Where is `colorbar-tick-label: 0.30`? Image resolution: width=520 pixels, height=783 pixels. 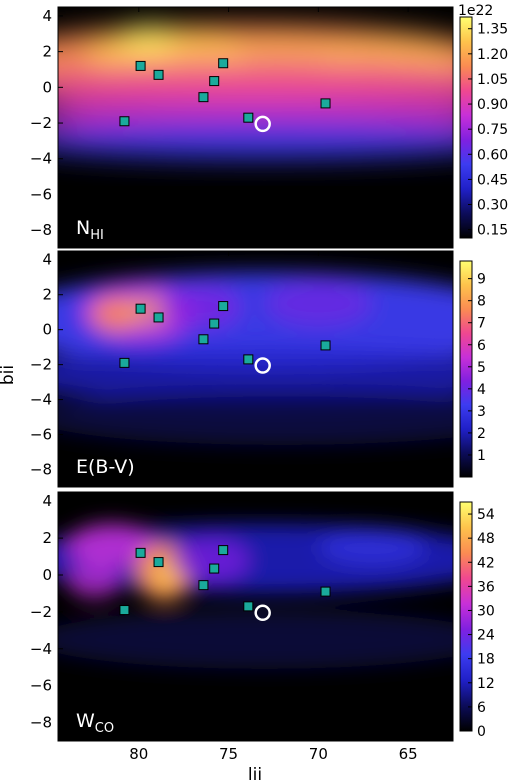
colorbar-tick-label: 0.30 is located at coordinates (492, 206).